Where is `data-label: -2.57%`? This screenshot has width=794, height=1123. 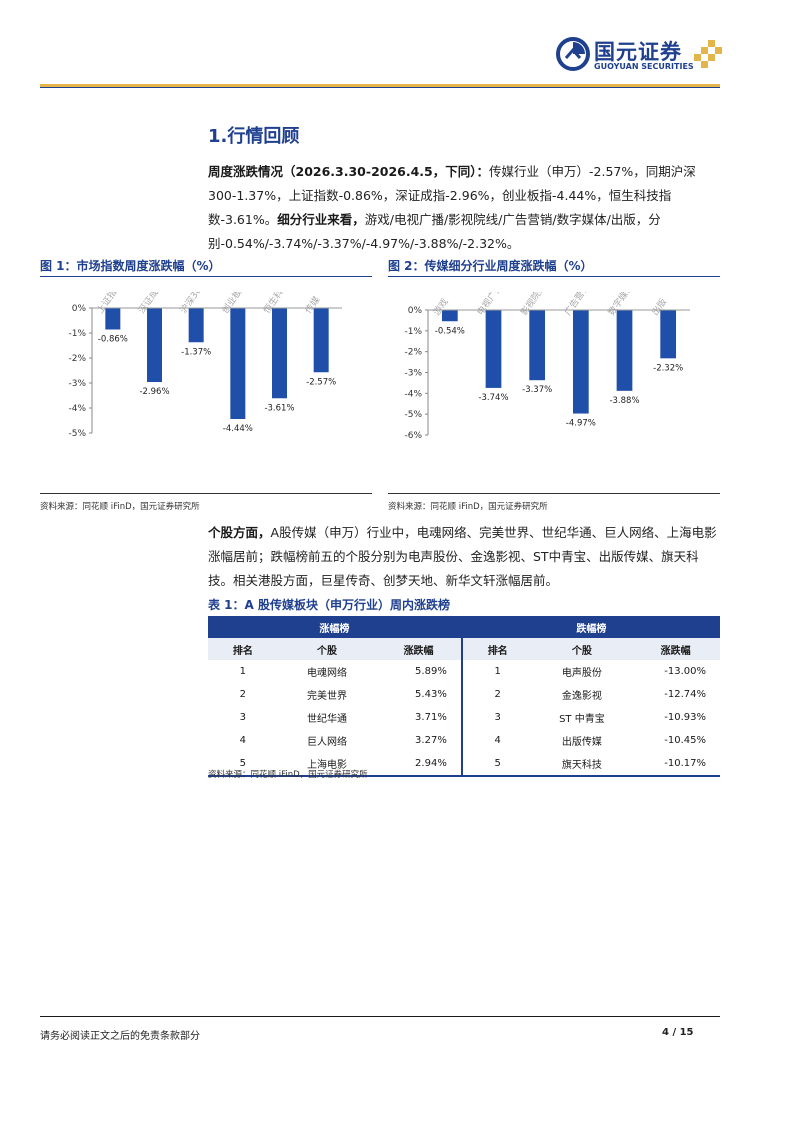 data-label: -2.57% is located at coordinates (321, 382).